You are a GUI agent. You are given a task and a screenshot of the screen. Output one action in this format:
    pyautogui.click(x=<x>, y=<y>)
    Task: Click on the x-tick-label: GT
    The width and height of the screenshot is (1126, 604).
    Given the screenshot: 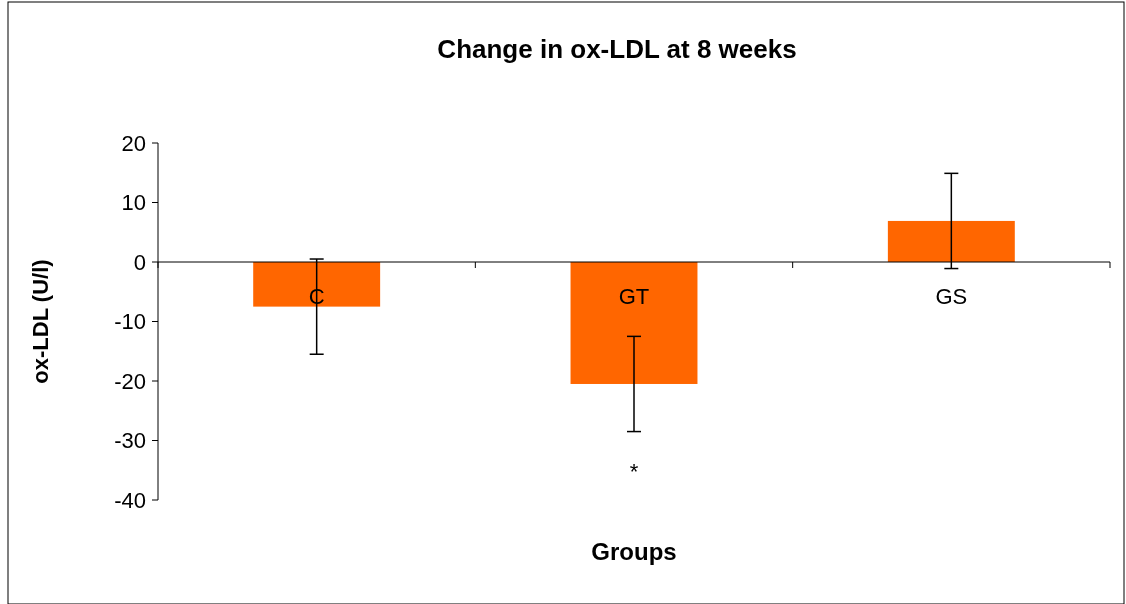 What is the action you would take?
    pyautogui.click(x=634, y=296)
    